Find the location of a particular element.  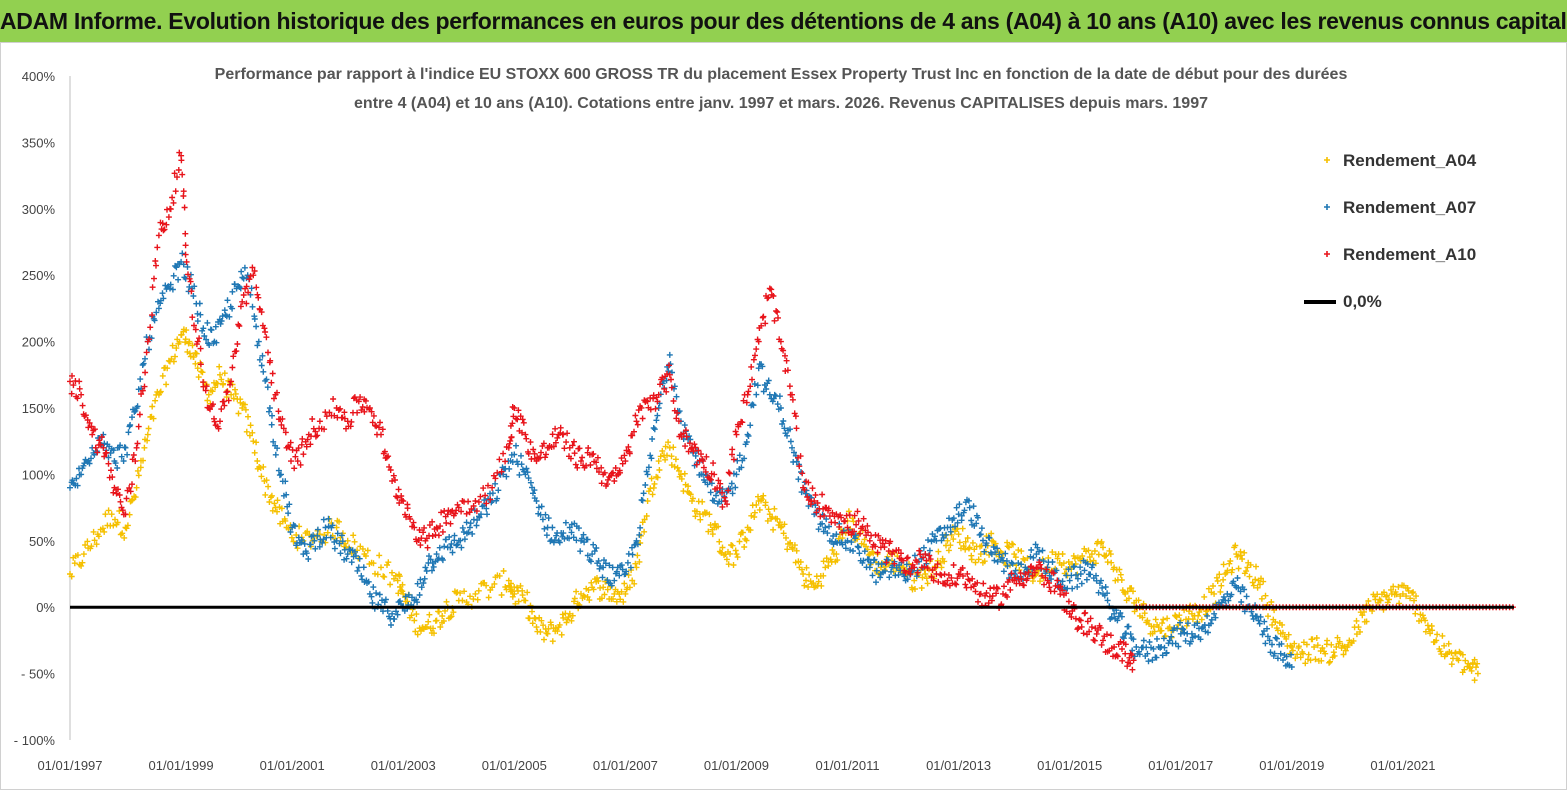

y-tick-label: 100% is located at coordinates (39, 474).